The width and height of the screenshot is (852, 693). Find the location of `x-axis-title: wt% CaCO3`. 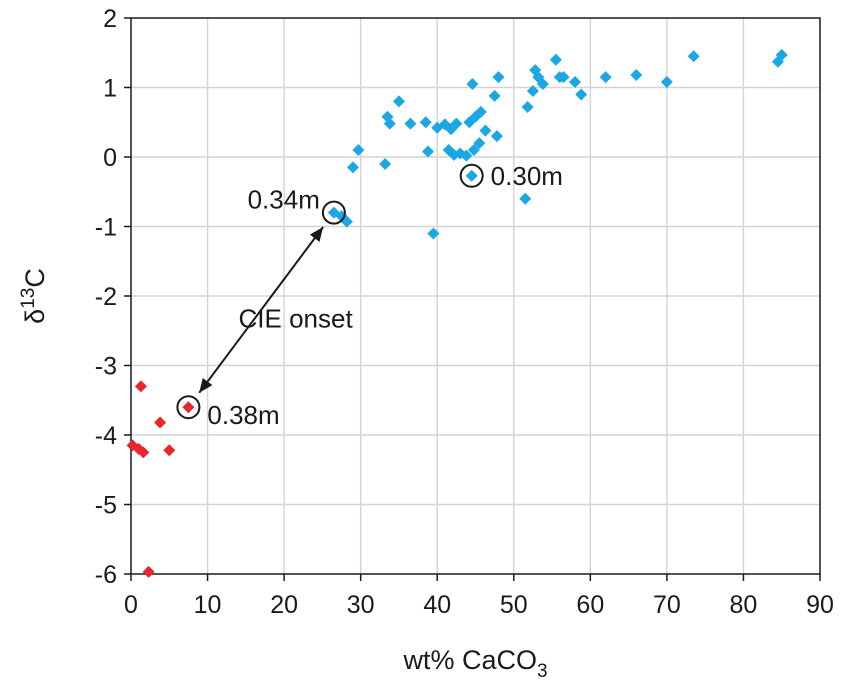

x-axis-title: wt% CaCO3 is located at coordinates (474, 663).